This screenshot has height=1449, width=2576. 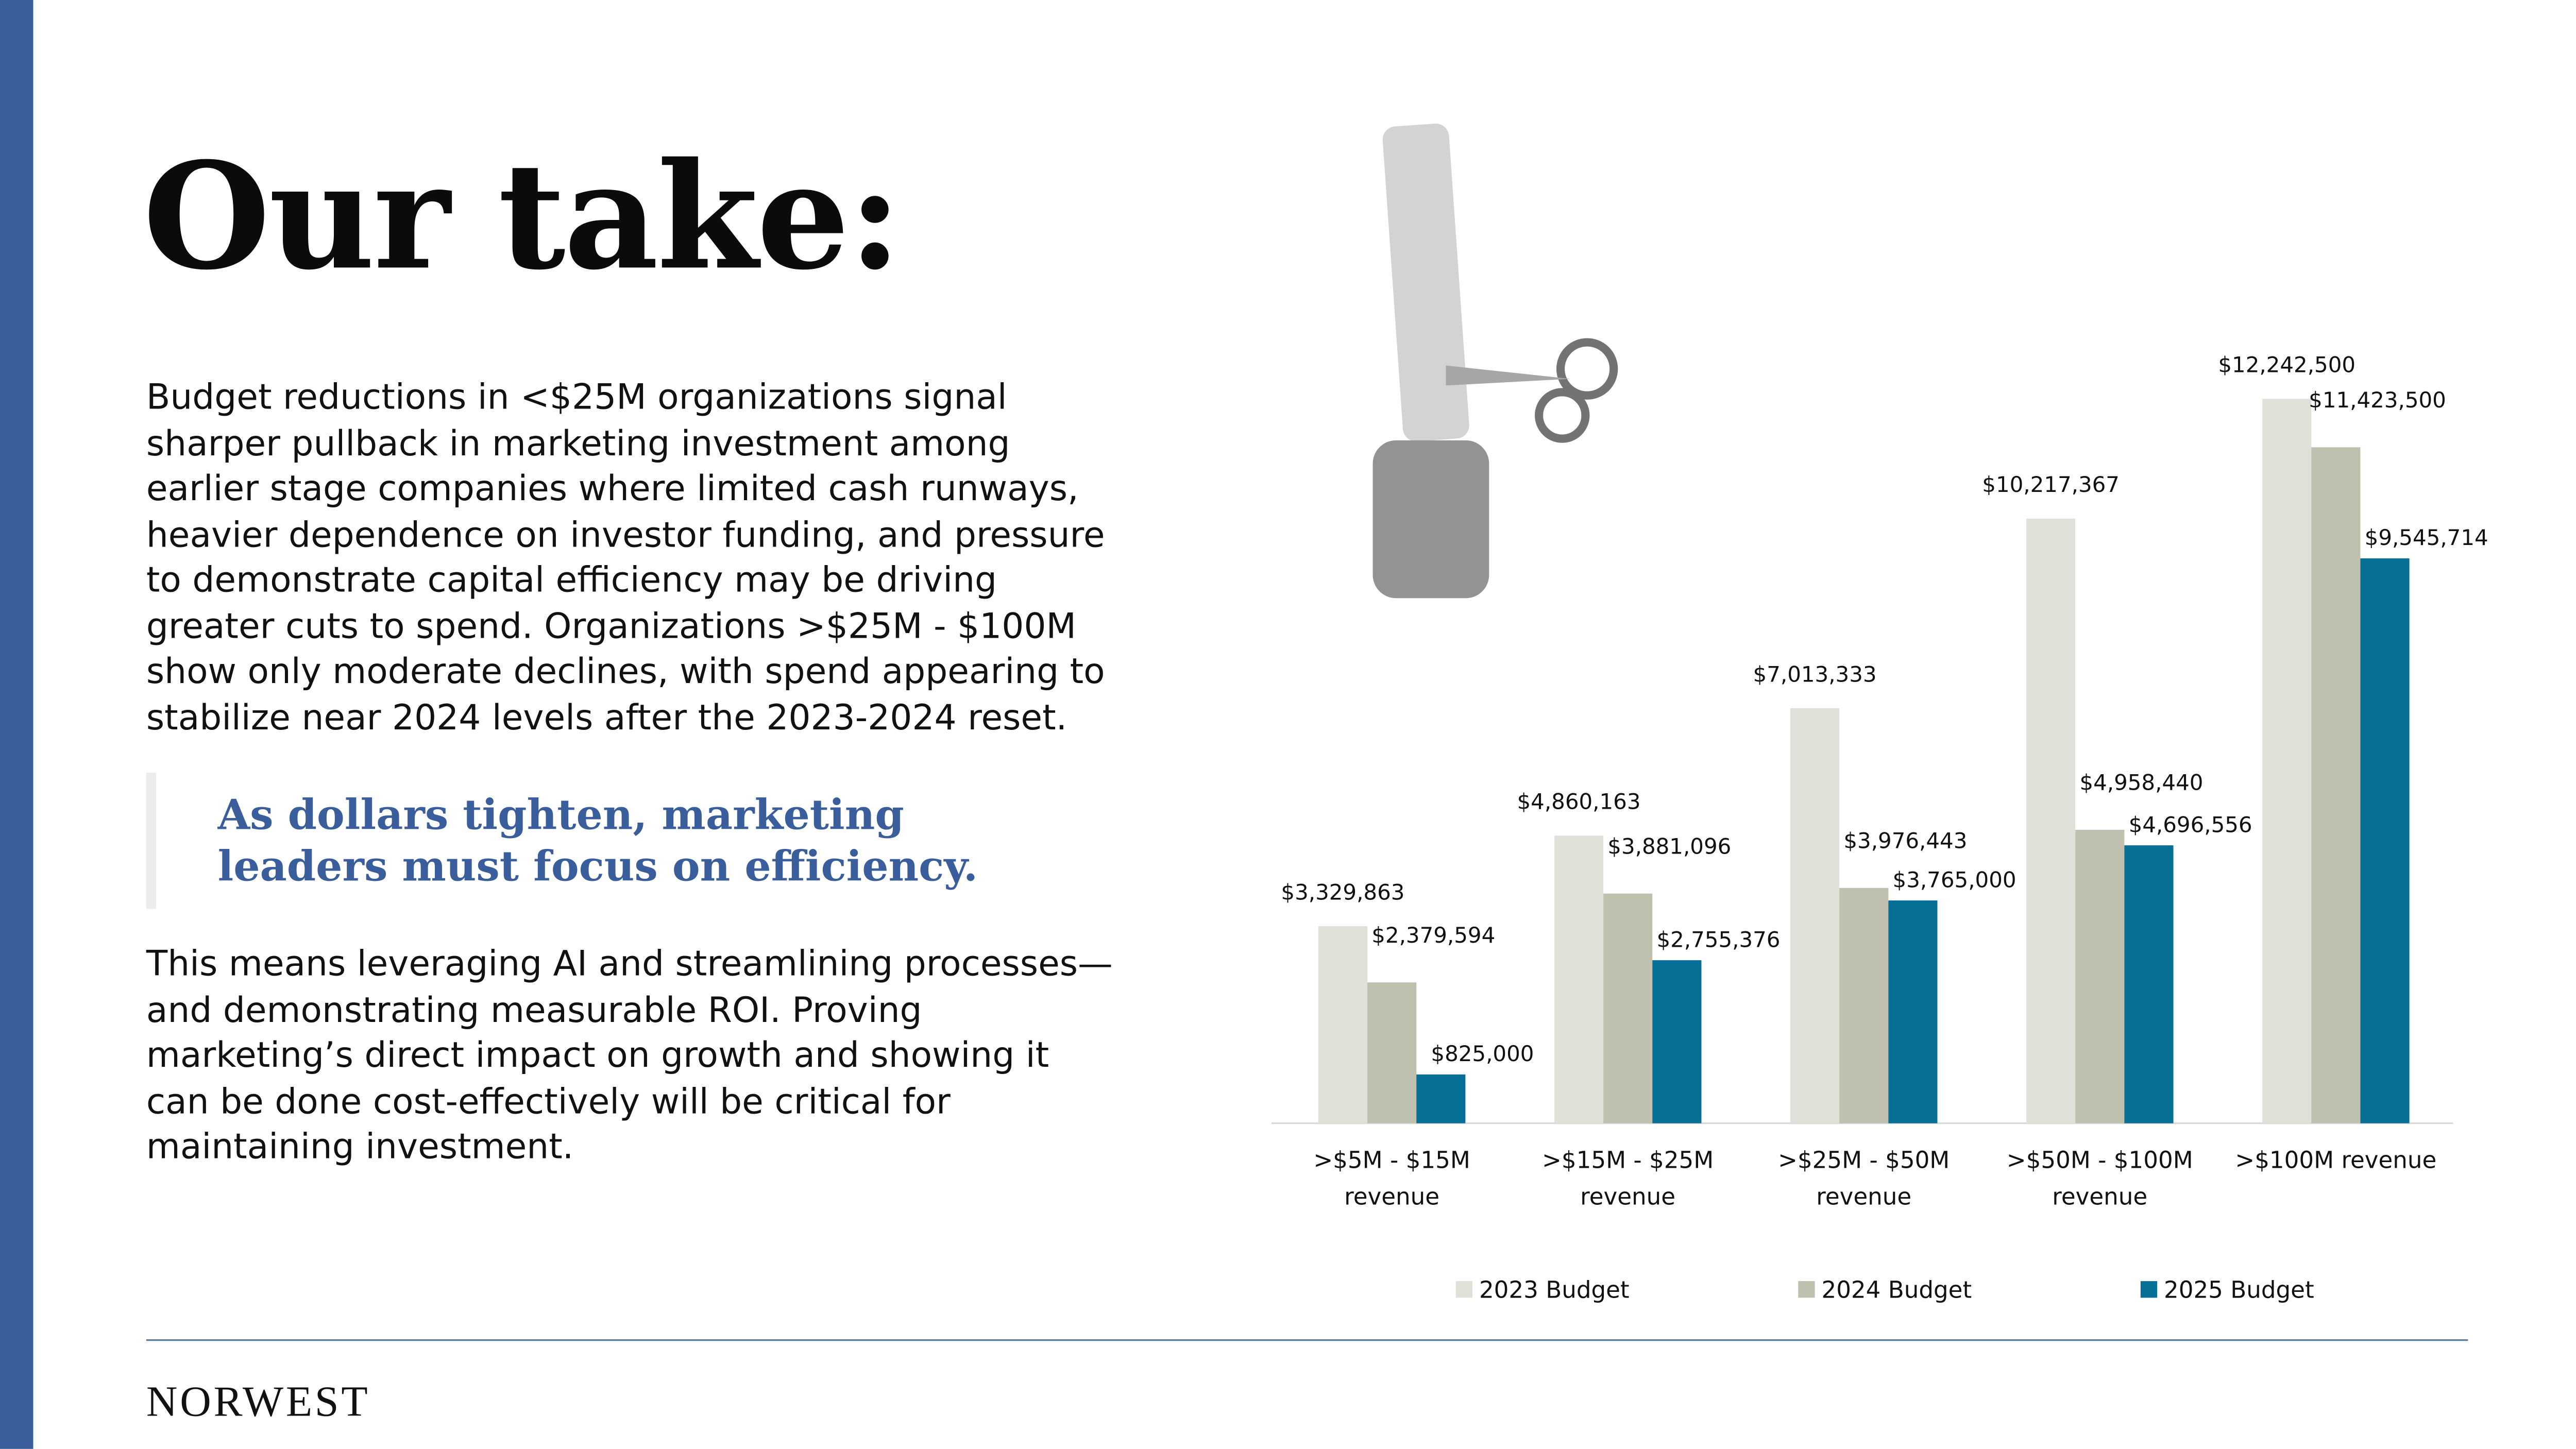 What do you see at coordinates (1896, 1289) in the screenshot?
I see `legend-label: 2024 Budget` at bounding box center [1896, 1289].